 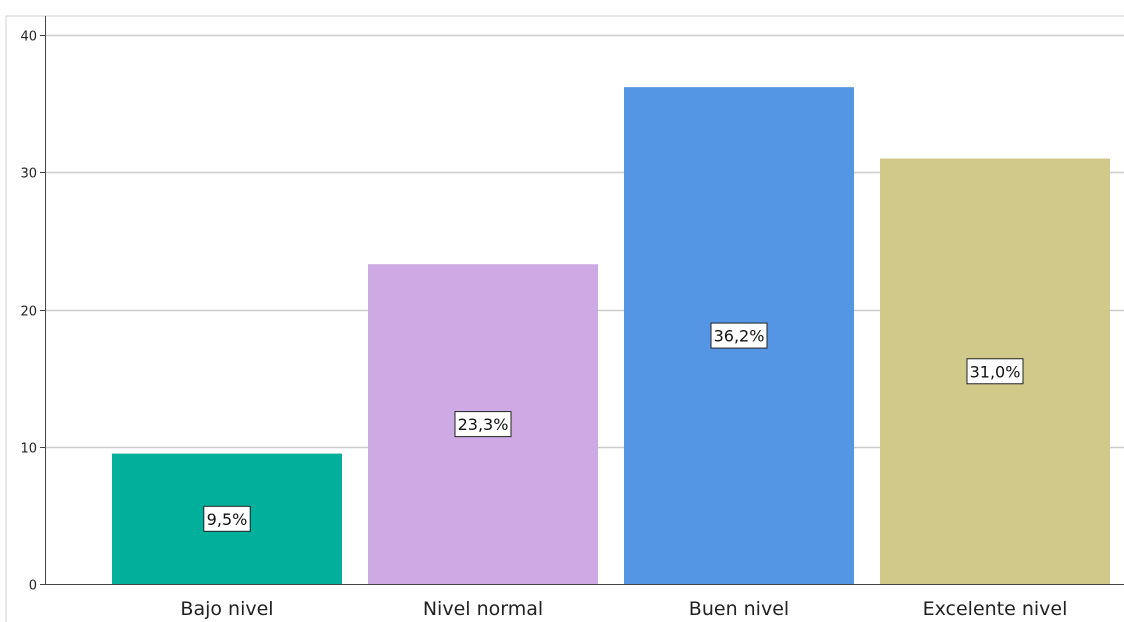 I want to click on y-tick-label: 30, so click(x=28, y=174).